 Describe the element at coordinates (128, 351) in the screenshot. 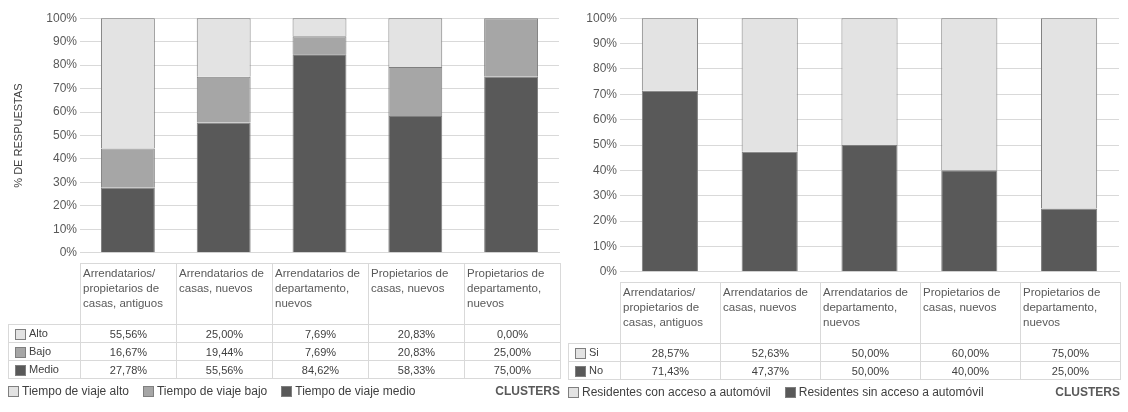

I see `data-label: 16,67%` at that location.